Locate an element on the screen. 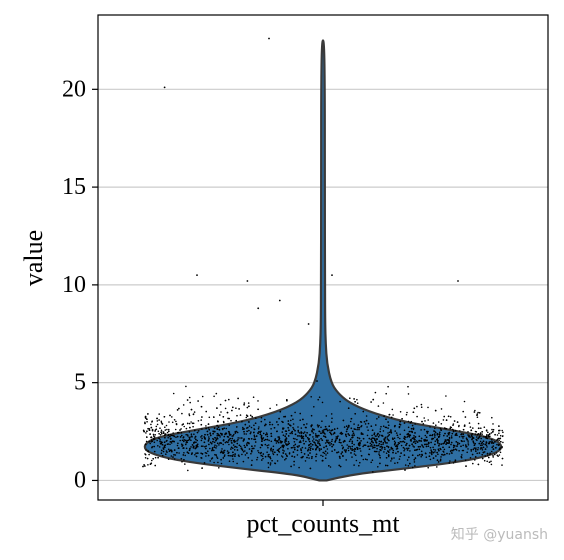 This screenshot has width=564, height=560. y-tick-label: 0 is located at coordinates (80, 480).